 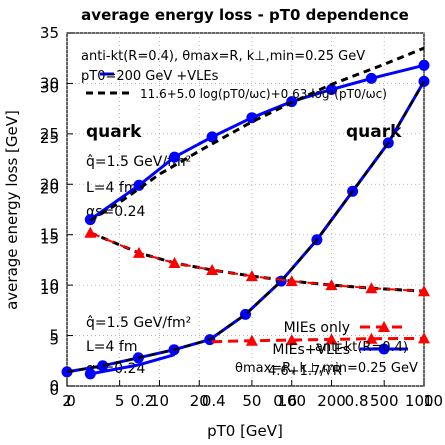 What do you see at coordinates (199, 401) in the screenshot?
I see `x-tick-label: 20` at bounding box center [199, 401].